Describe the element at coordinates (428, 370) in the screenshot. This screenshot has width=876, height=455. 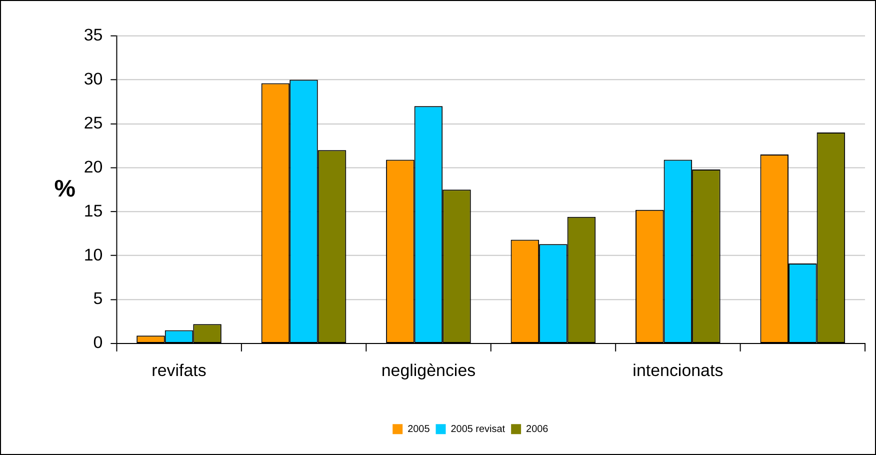
I see `x-tick-label: negligències` at that location.